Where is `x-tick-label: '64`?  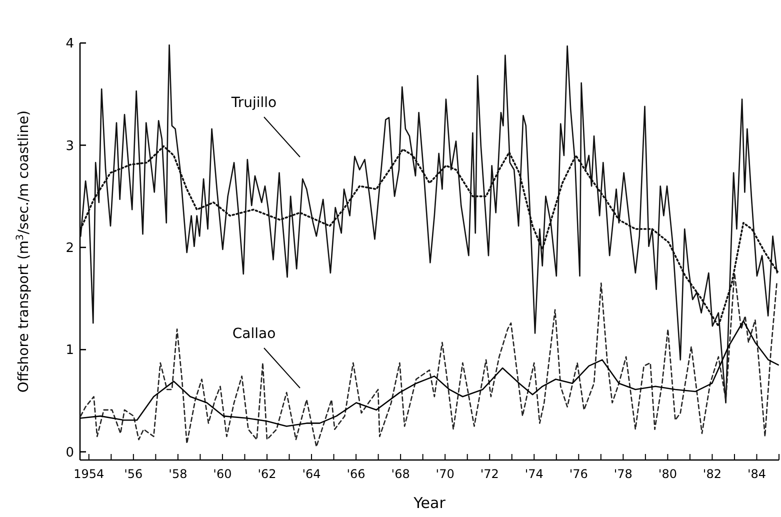
x-tick-label: '64 is located at coordinates (311, 474).